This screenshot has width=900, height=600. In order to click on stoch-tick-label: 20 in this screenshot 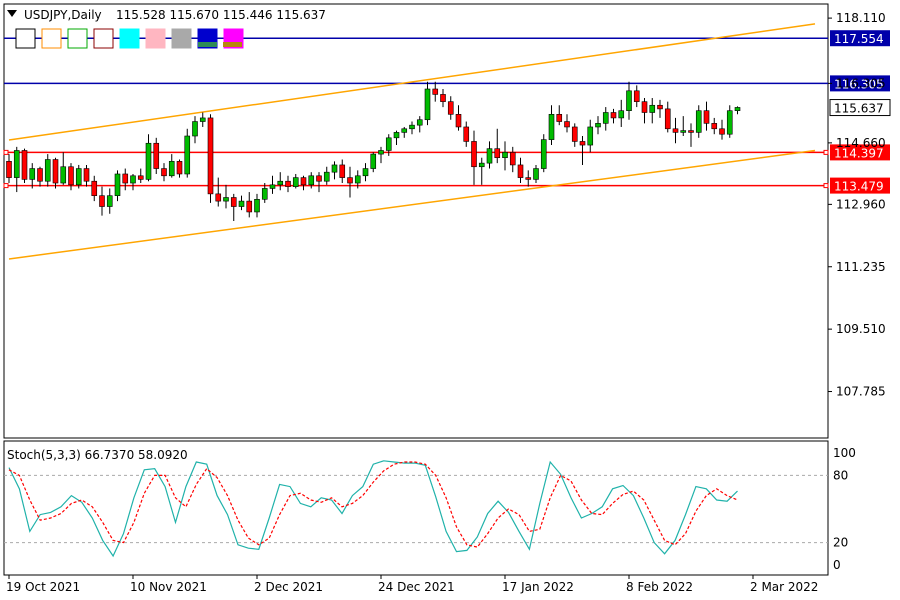, I will do `click(840, 543)`.